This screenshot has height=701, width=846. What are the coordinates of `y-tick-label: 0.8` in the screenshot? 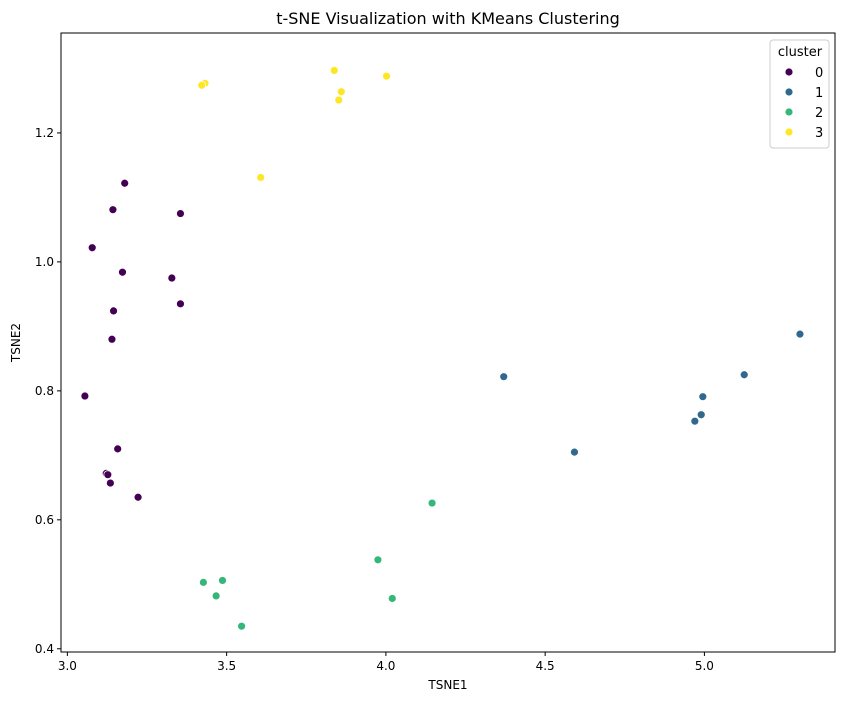 It's located at (44, 391).